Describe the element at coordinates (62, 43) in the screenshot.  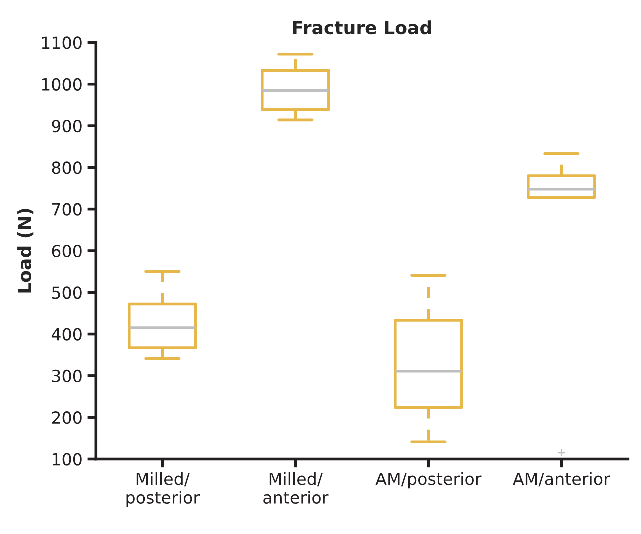
I see `y-tick-label: 1100` at that location.